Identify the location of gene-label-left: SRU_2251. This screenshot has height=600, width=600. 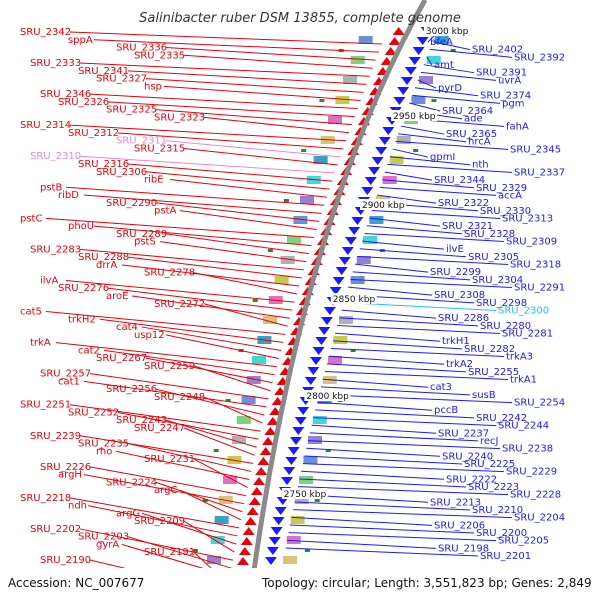
(45, 405).